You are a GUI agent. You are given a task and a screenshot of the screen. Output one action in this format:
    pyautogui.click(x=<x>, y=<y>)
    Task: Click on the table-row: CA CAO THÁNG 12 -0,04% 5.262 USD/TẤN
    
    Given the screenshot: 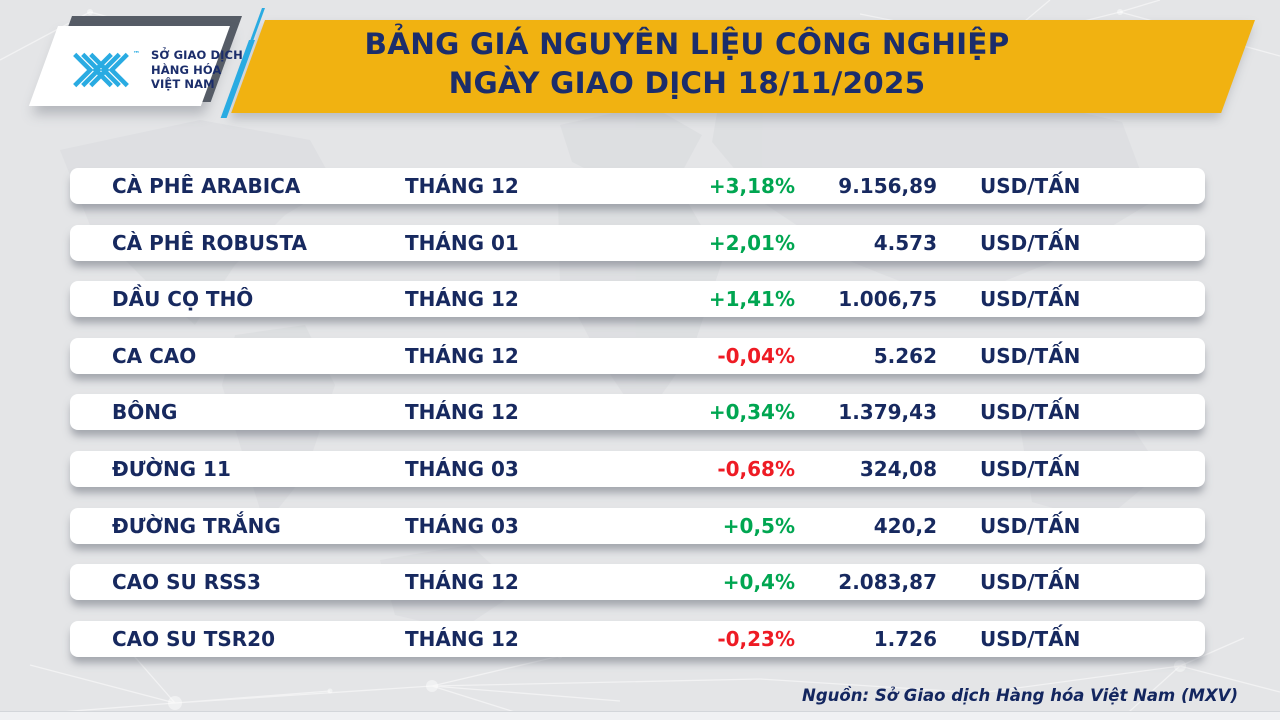 What is the action you would take?
    pyautogui.click(x=637, y=355)
    